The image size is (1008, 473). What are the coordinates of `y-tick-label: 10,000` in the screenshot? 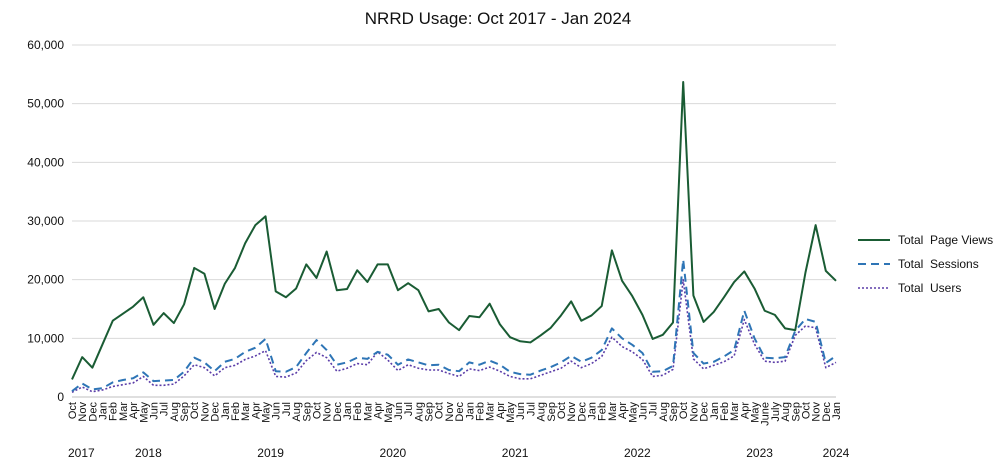 It's located at (45, 338).